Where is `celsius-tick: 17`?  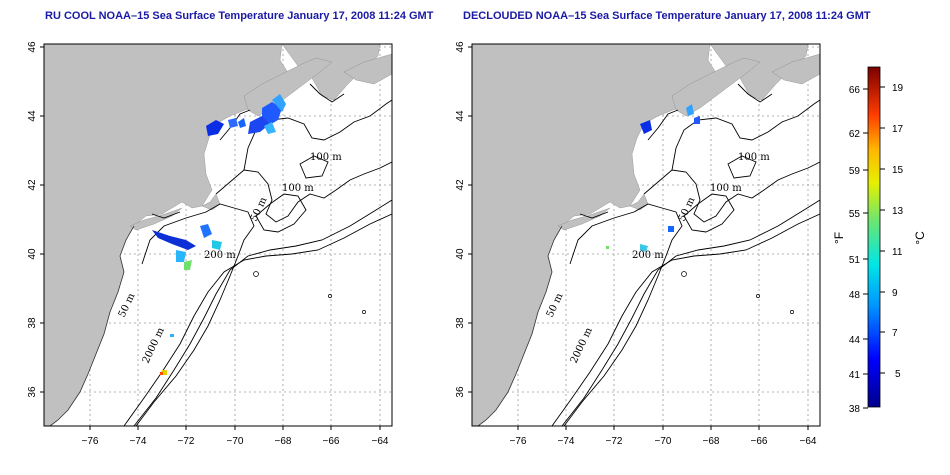
celsius-tick: 17 is located at coordinates (898, 129).